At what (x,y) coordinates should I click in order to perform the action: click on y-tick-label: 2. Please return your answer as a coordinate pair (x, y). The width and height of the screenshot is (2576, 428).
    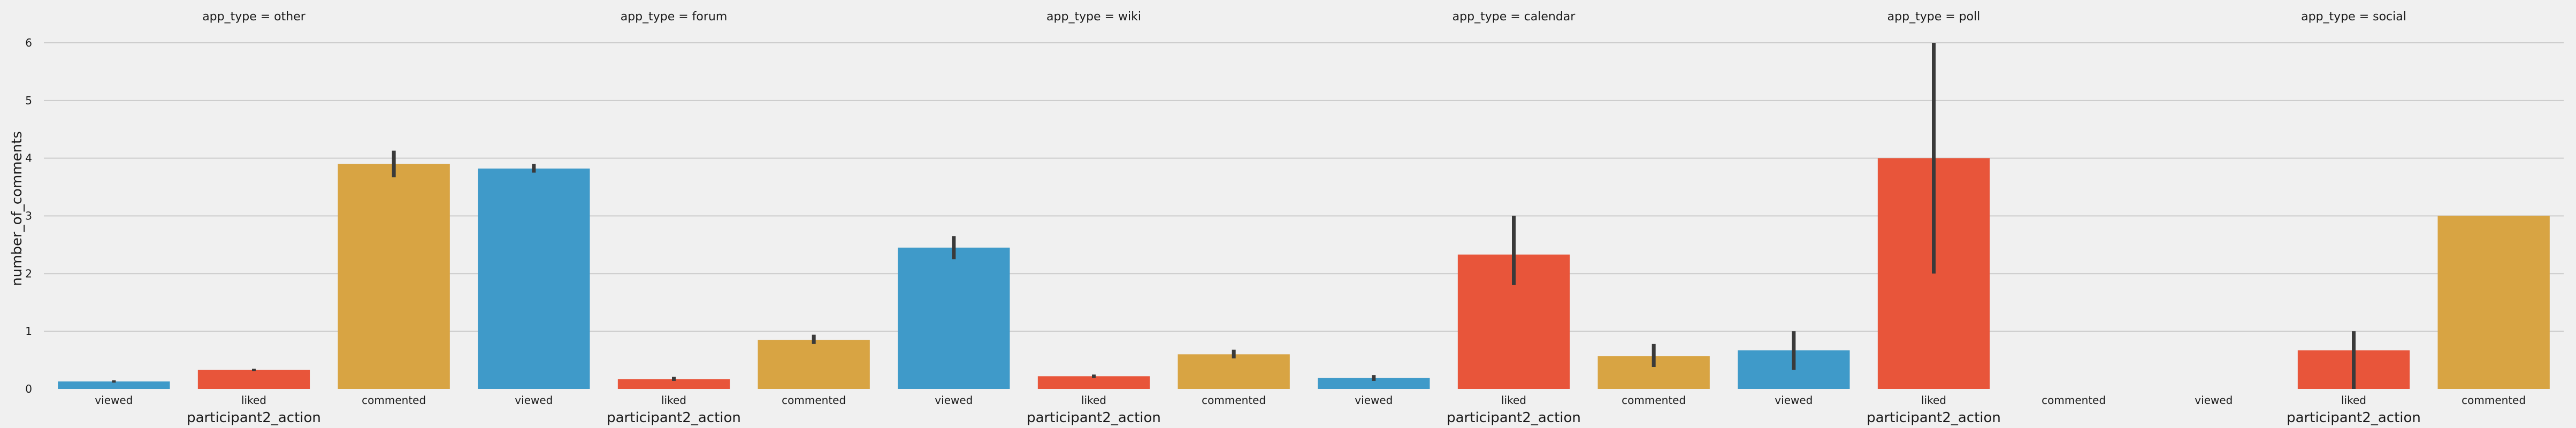
    Looking at the image, I should click on (28, 273).